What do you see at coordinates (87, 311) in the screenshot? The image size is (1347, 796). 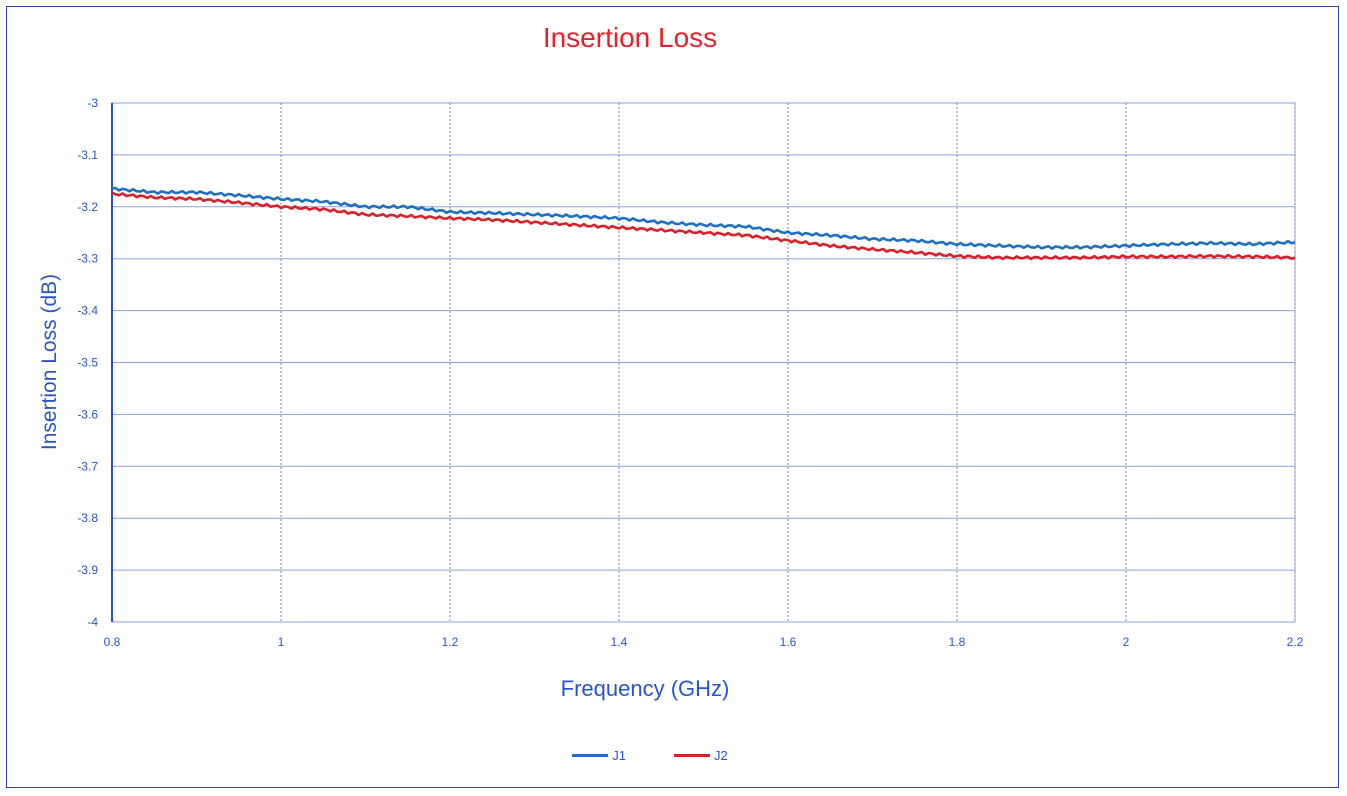 I see `y-tick-label: -3.4` at bounding box center [87, 311].